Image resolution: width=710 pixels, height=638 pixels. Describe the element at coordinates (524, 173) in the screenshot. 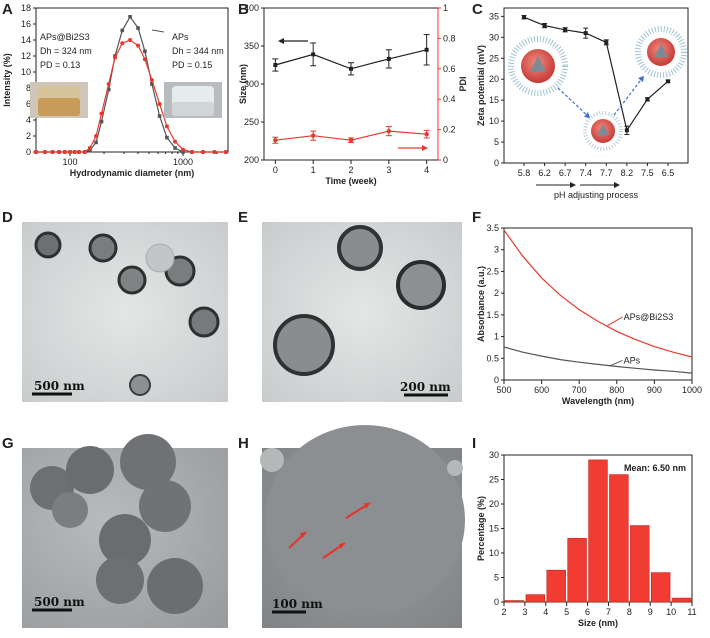

I see `x-tick-label-c: 5.8` at that location.